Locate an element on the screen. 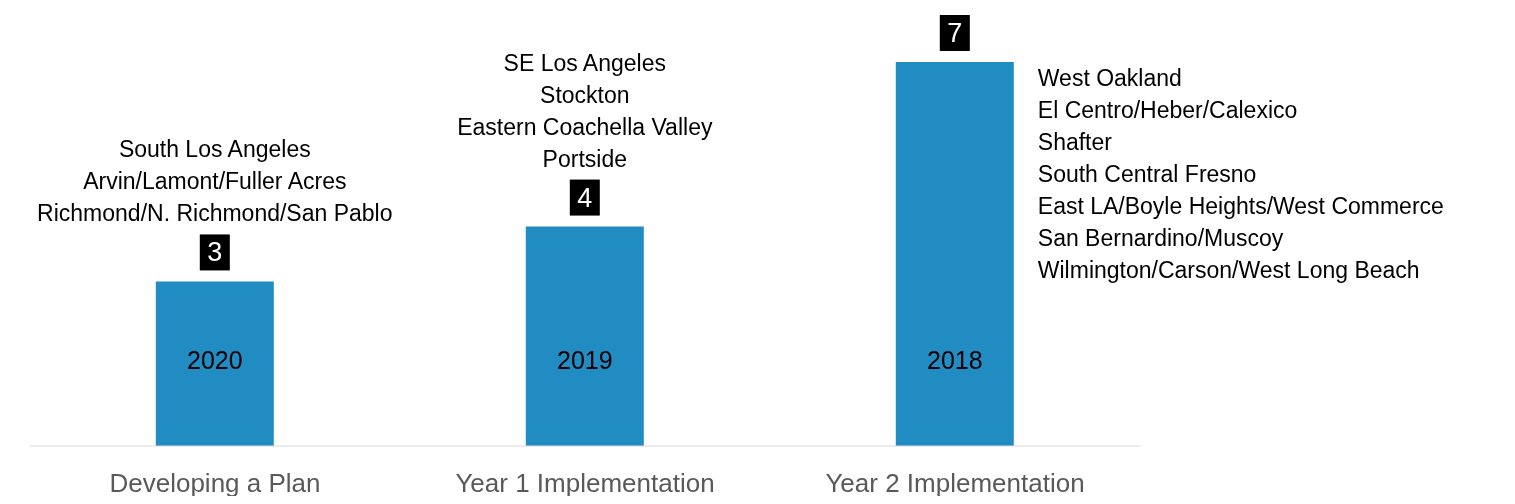 The height and width of the screenshot is (504, 1515). annotation: 2020 is located at coordinates (214, 359).